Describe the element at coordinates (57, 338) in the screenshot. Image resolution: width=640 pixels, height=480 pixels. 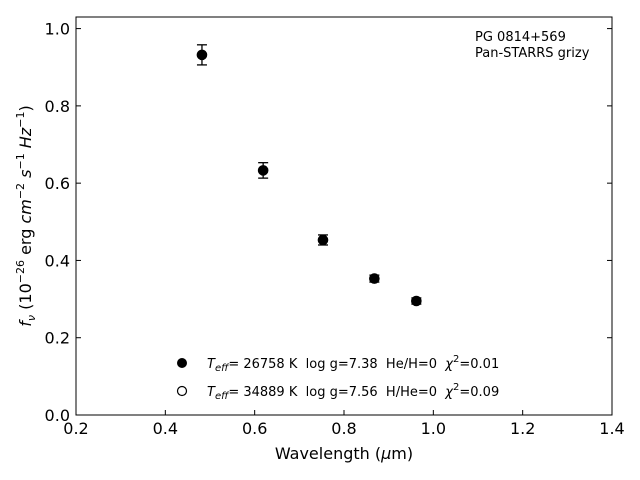
I see `y-tick-label: 0.2` at that location.